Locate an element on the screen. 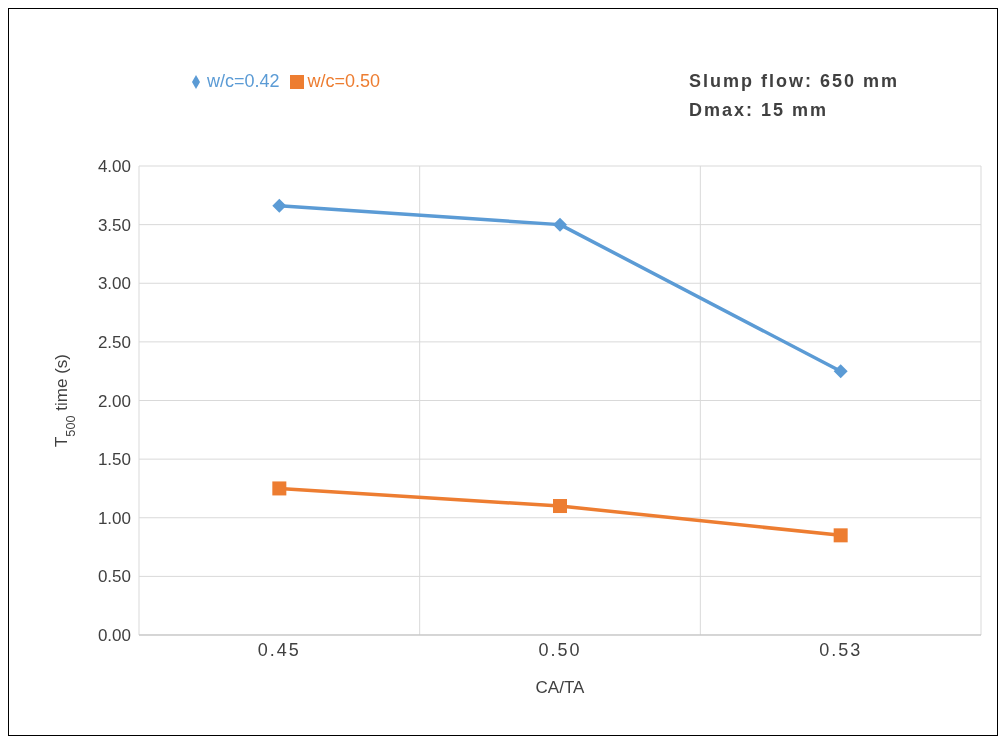  y-tick-label: 1.50 is located at coordinates (114, 460).